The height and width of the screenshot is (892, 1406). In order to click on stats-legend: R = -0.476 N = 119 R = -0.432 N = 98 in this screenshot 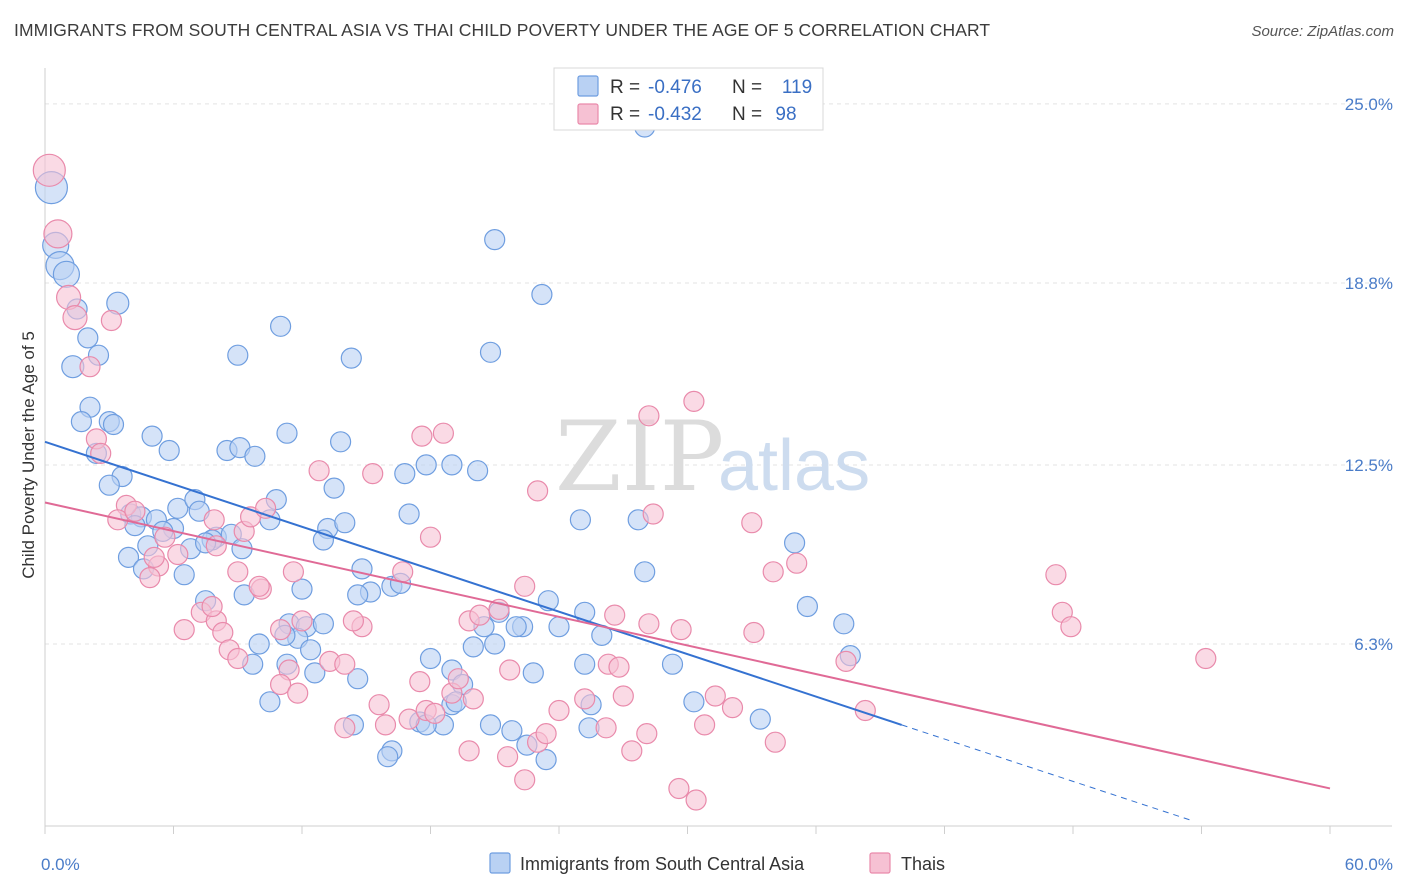, I will do `click(688, 99)`.